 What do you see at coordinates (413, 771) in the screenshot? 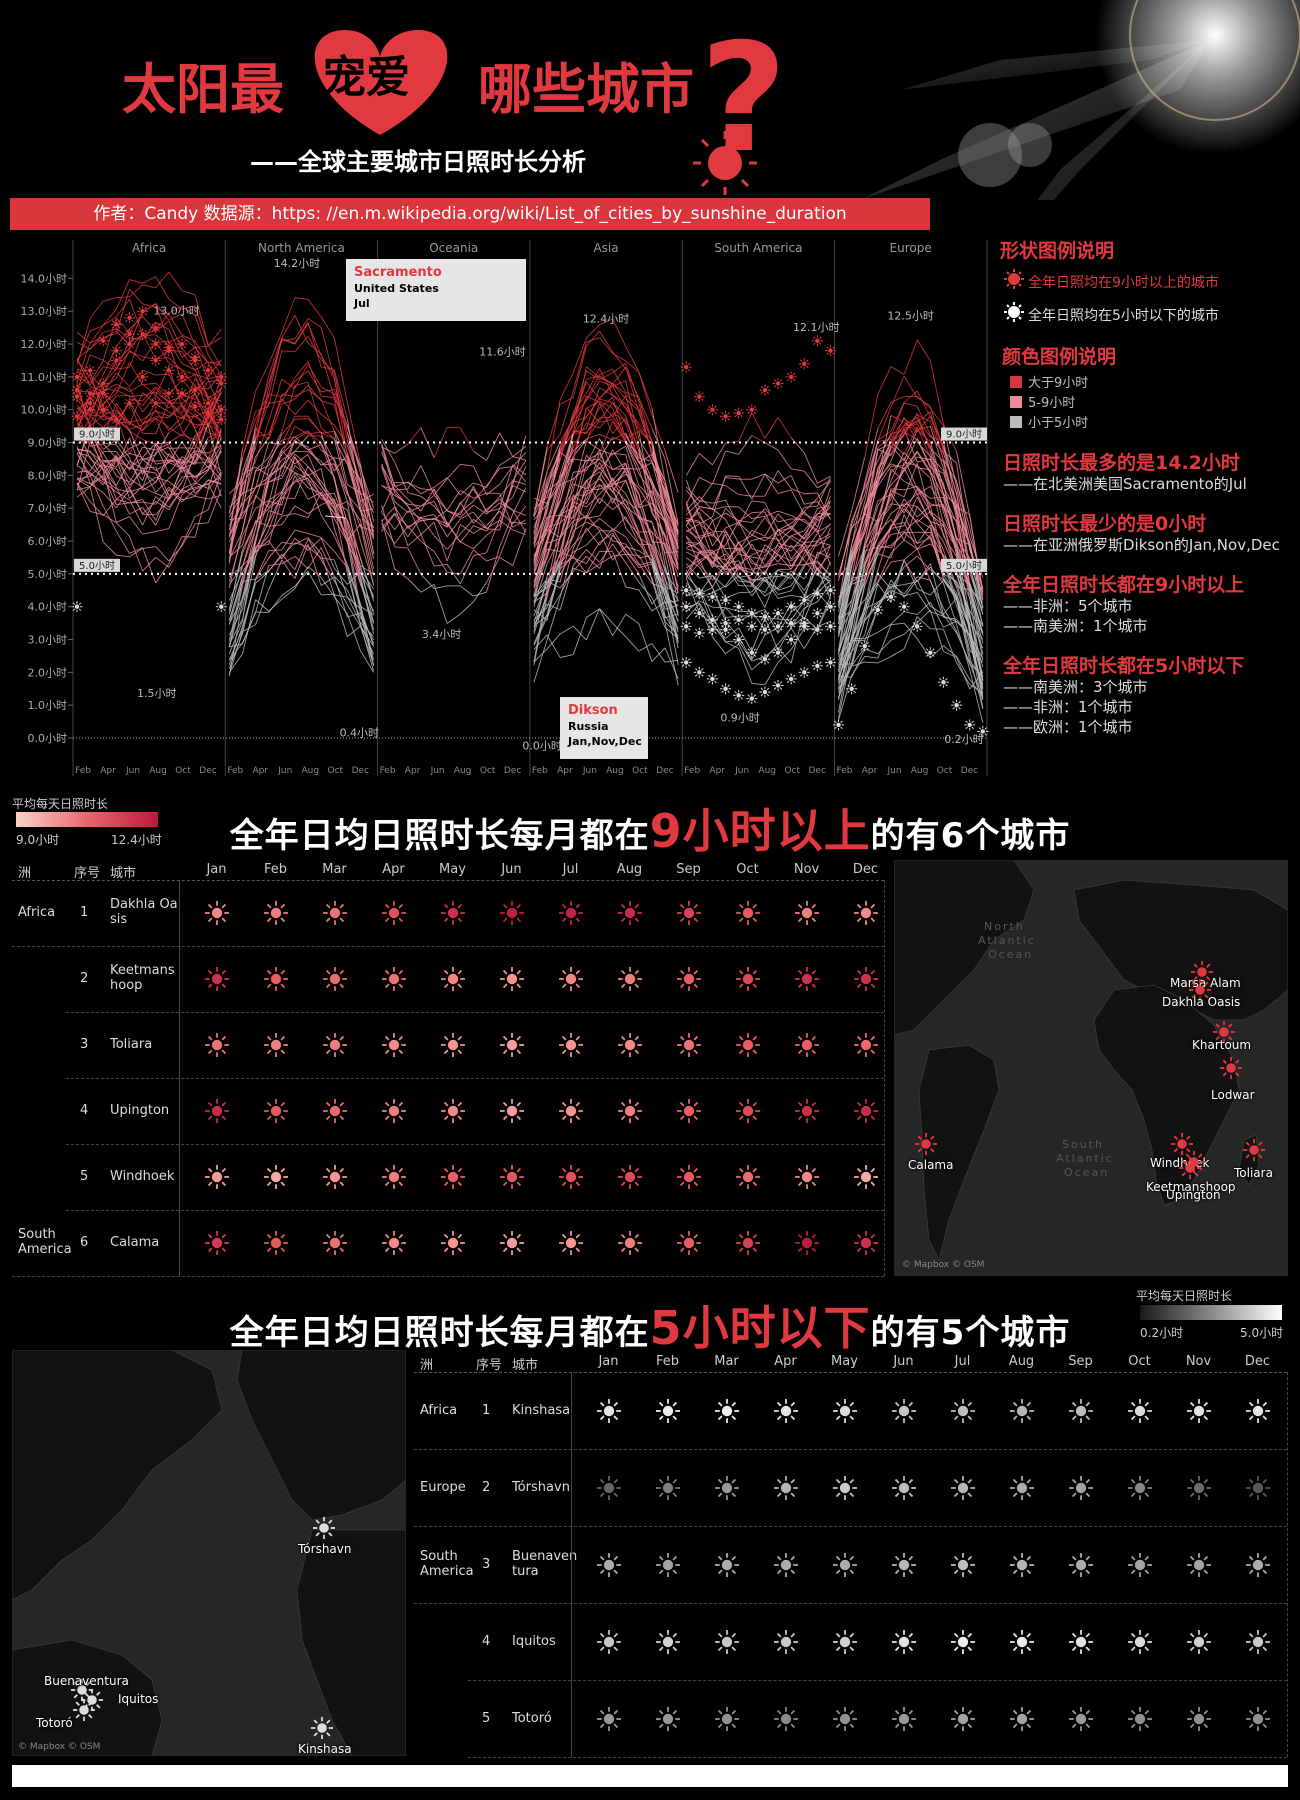
I see `x-tick-label: Apr` at bounding box center [413, 771].